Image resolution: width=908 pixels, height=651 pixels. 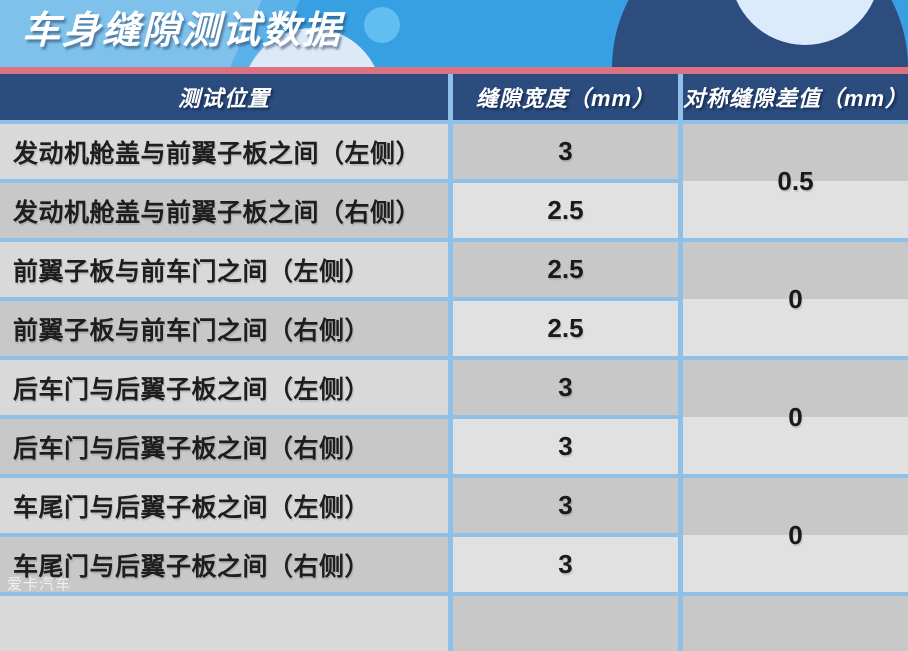 What do you see at coordinates (224, 328) in the screenshot?
I see `test-position-cell: 前翼子板与前车门之间（右侧）` at bounding box center [224, 328].